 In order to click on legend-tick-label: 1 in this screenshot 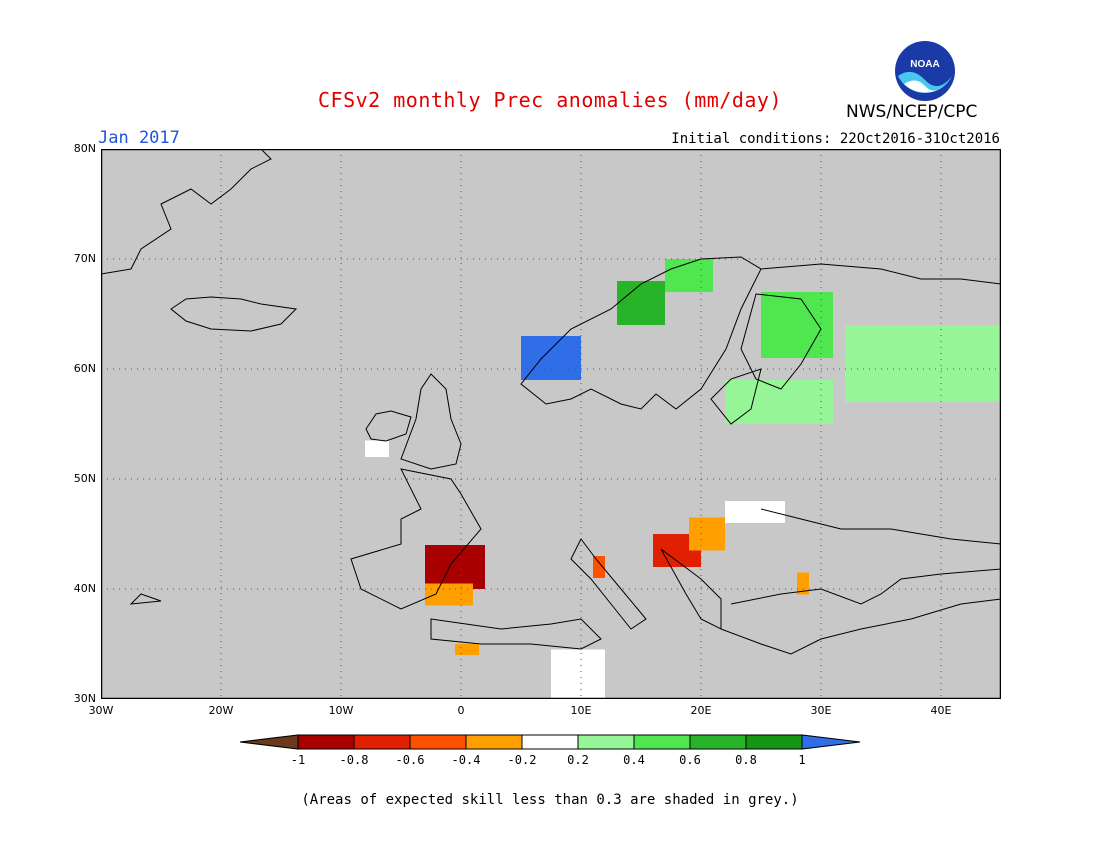, I will do `click(801, 760)`.